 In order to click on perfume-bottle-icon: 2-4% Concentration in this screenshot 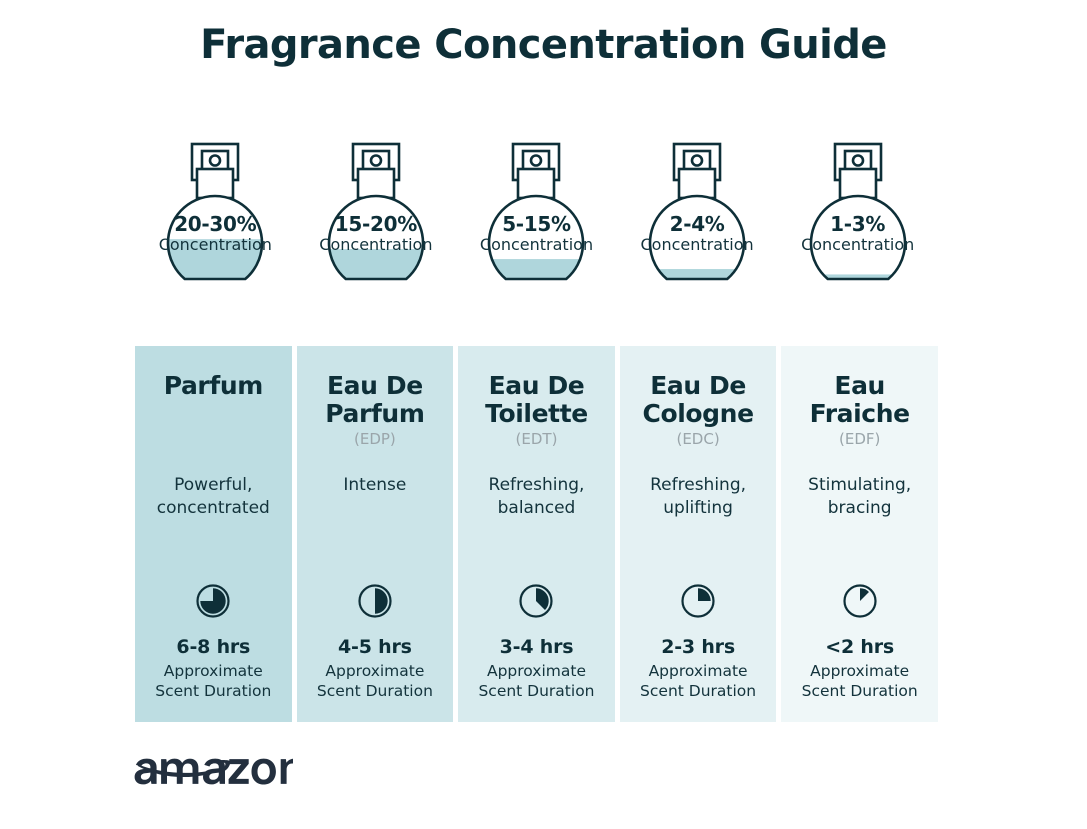, I will do `click(697, 235)`.